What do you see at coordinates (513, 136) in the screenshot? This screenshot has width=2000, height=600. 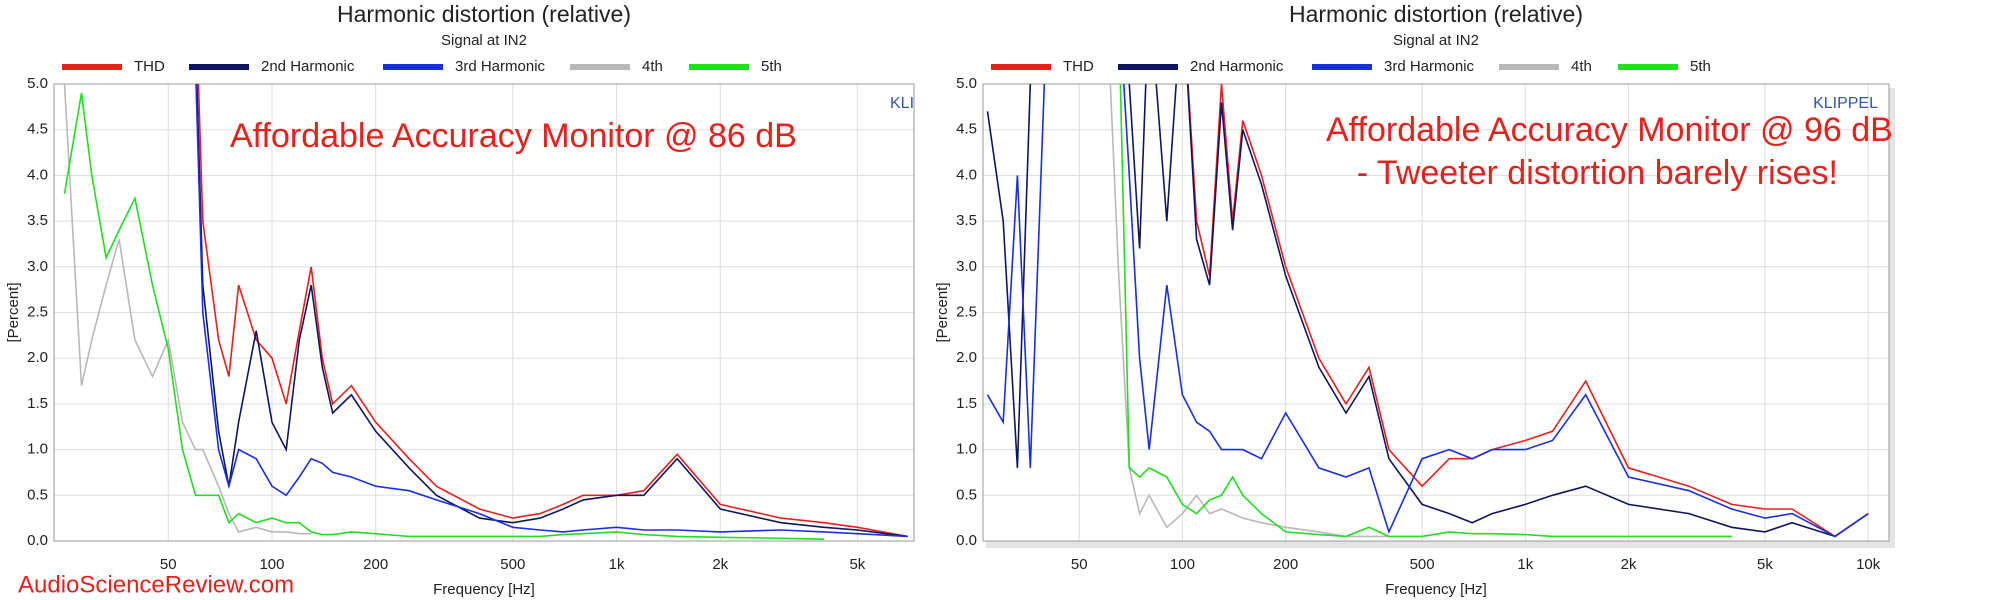 I see `annotation: Affordable Accuracy Monitor @ 86 dB` at bounding box center [513, 136].